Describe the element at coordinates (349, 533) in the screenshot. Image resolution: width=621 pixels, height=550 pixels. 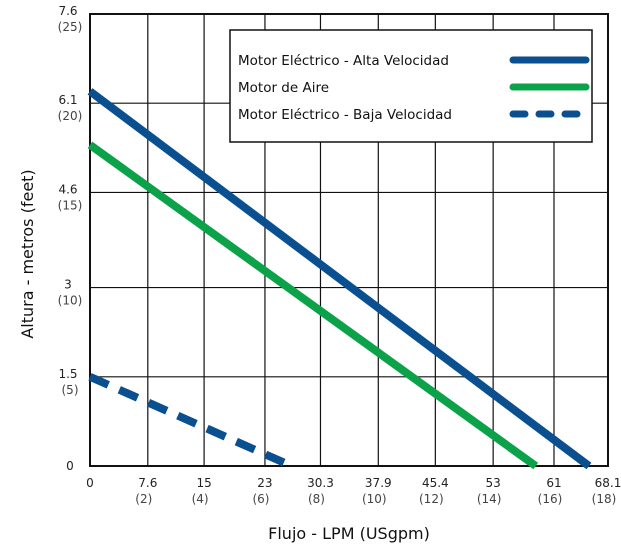
I see `x-axis-title: Flujo - LPM (USgpm)` at that location.